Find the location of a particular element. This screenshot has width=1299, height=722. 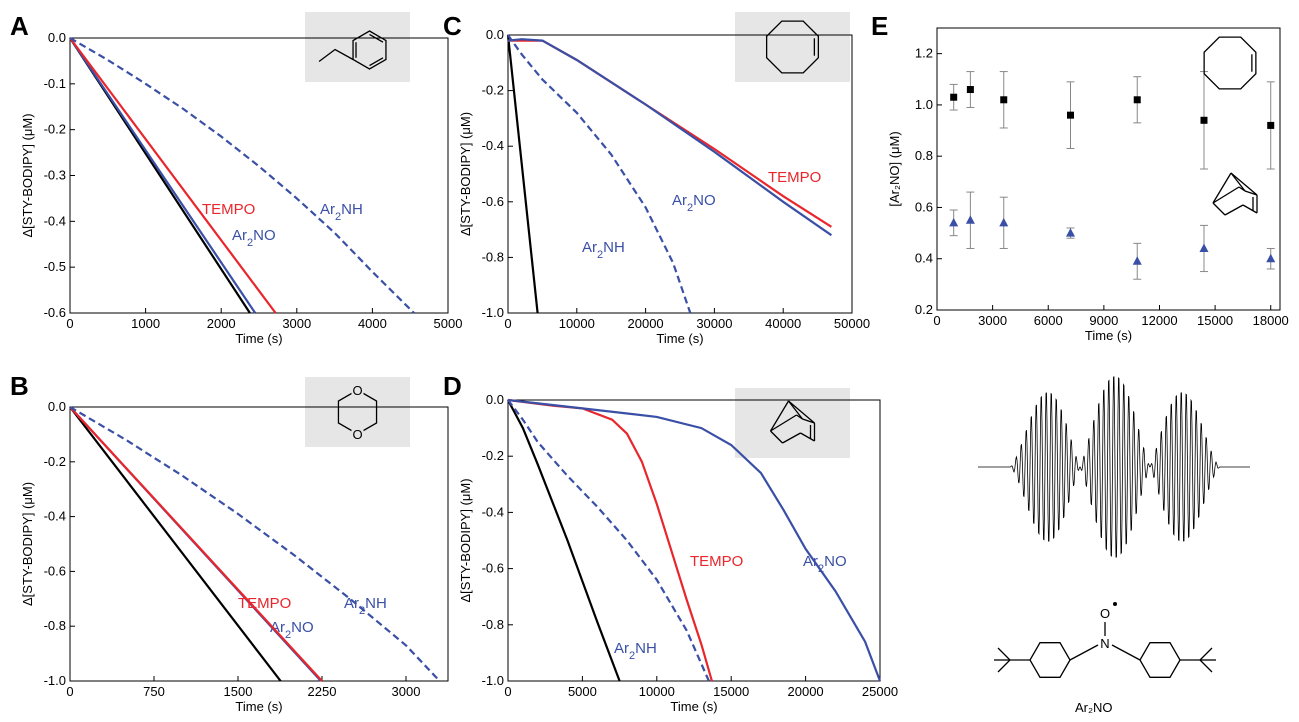

x-tick-label: 2000 is located at coordinates (221, 323).